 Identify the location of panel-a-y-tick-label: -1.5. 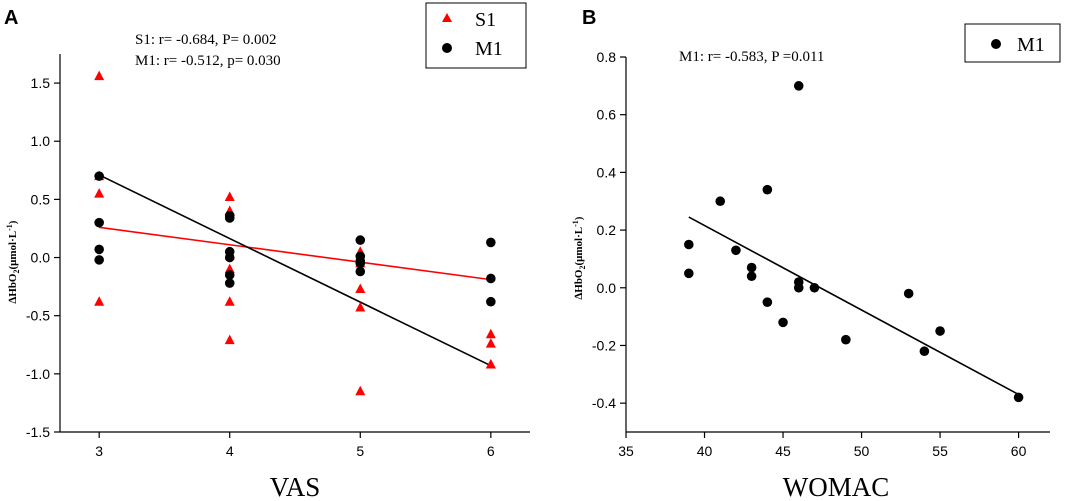
(38, 432).